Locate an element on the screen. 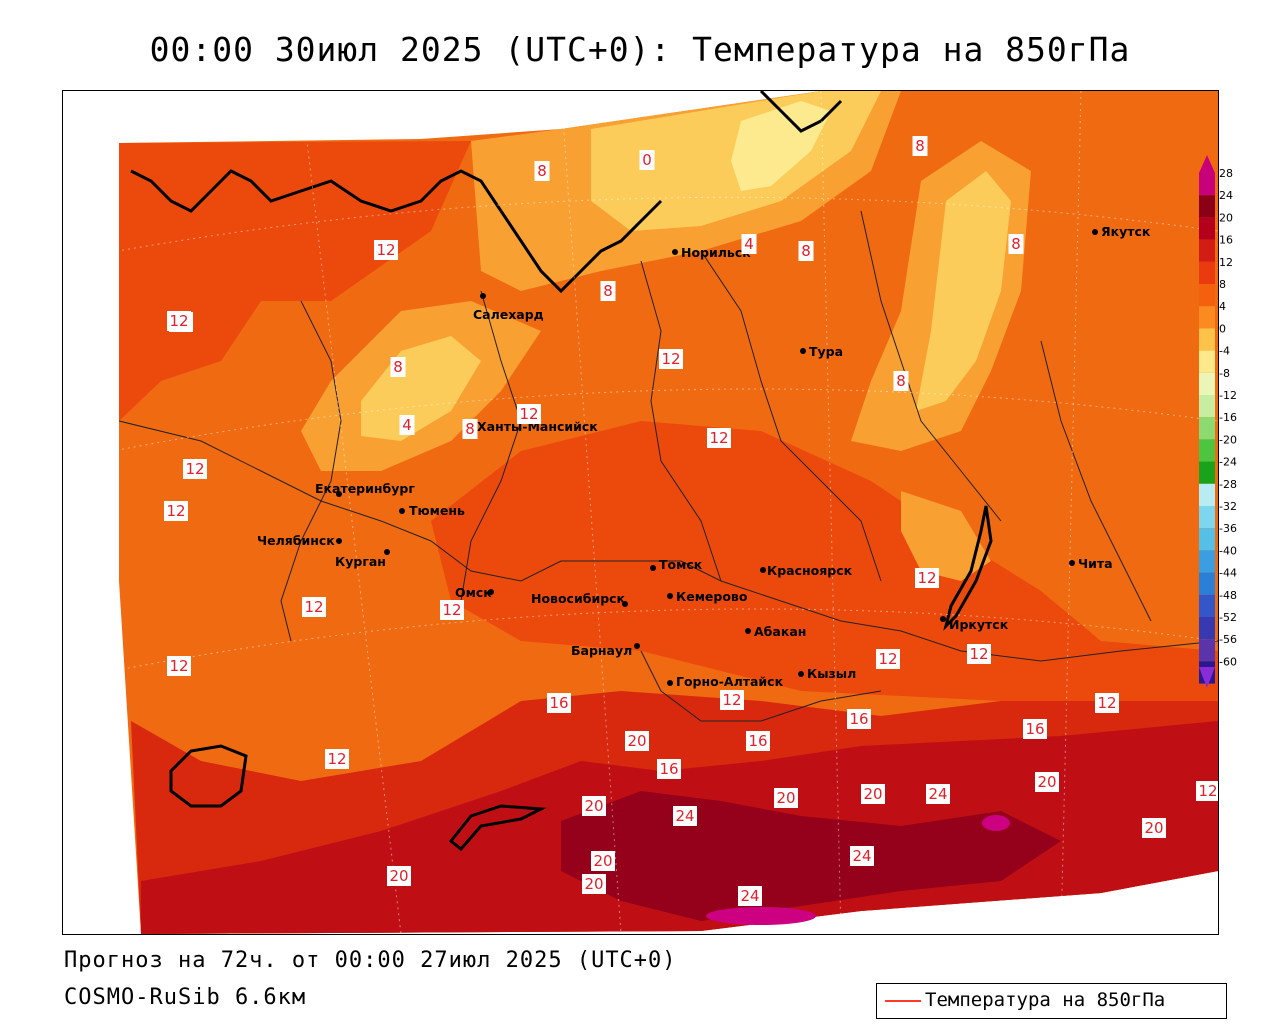  colorbar-tick-label: -60 is located at coordinates (1228, 661).